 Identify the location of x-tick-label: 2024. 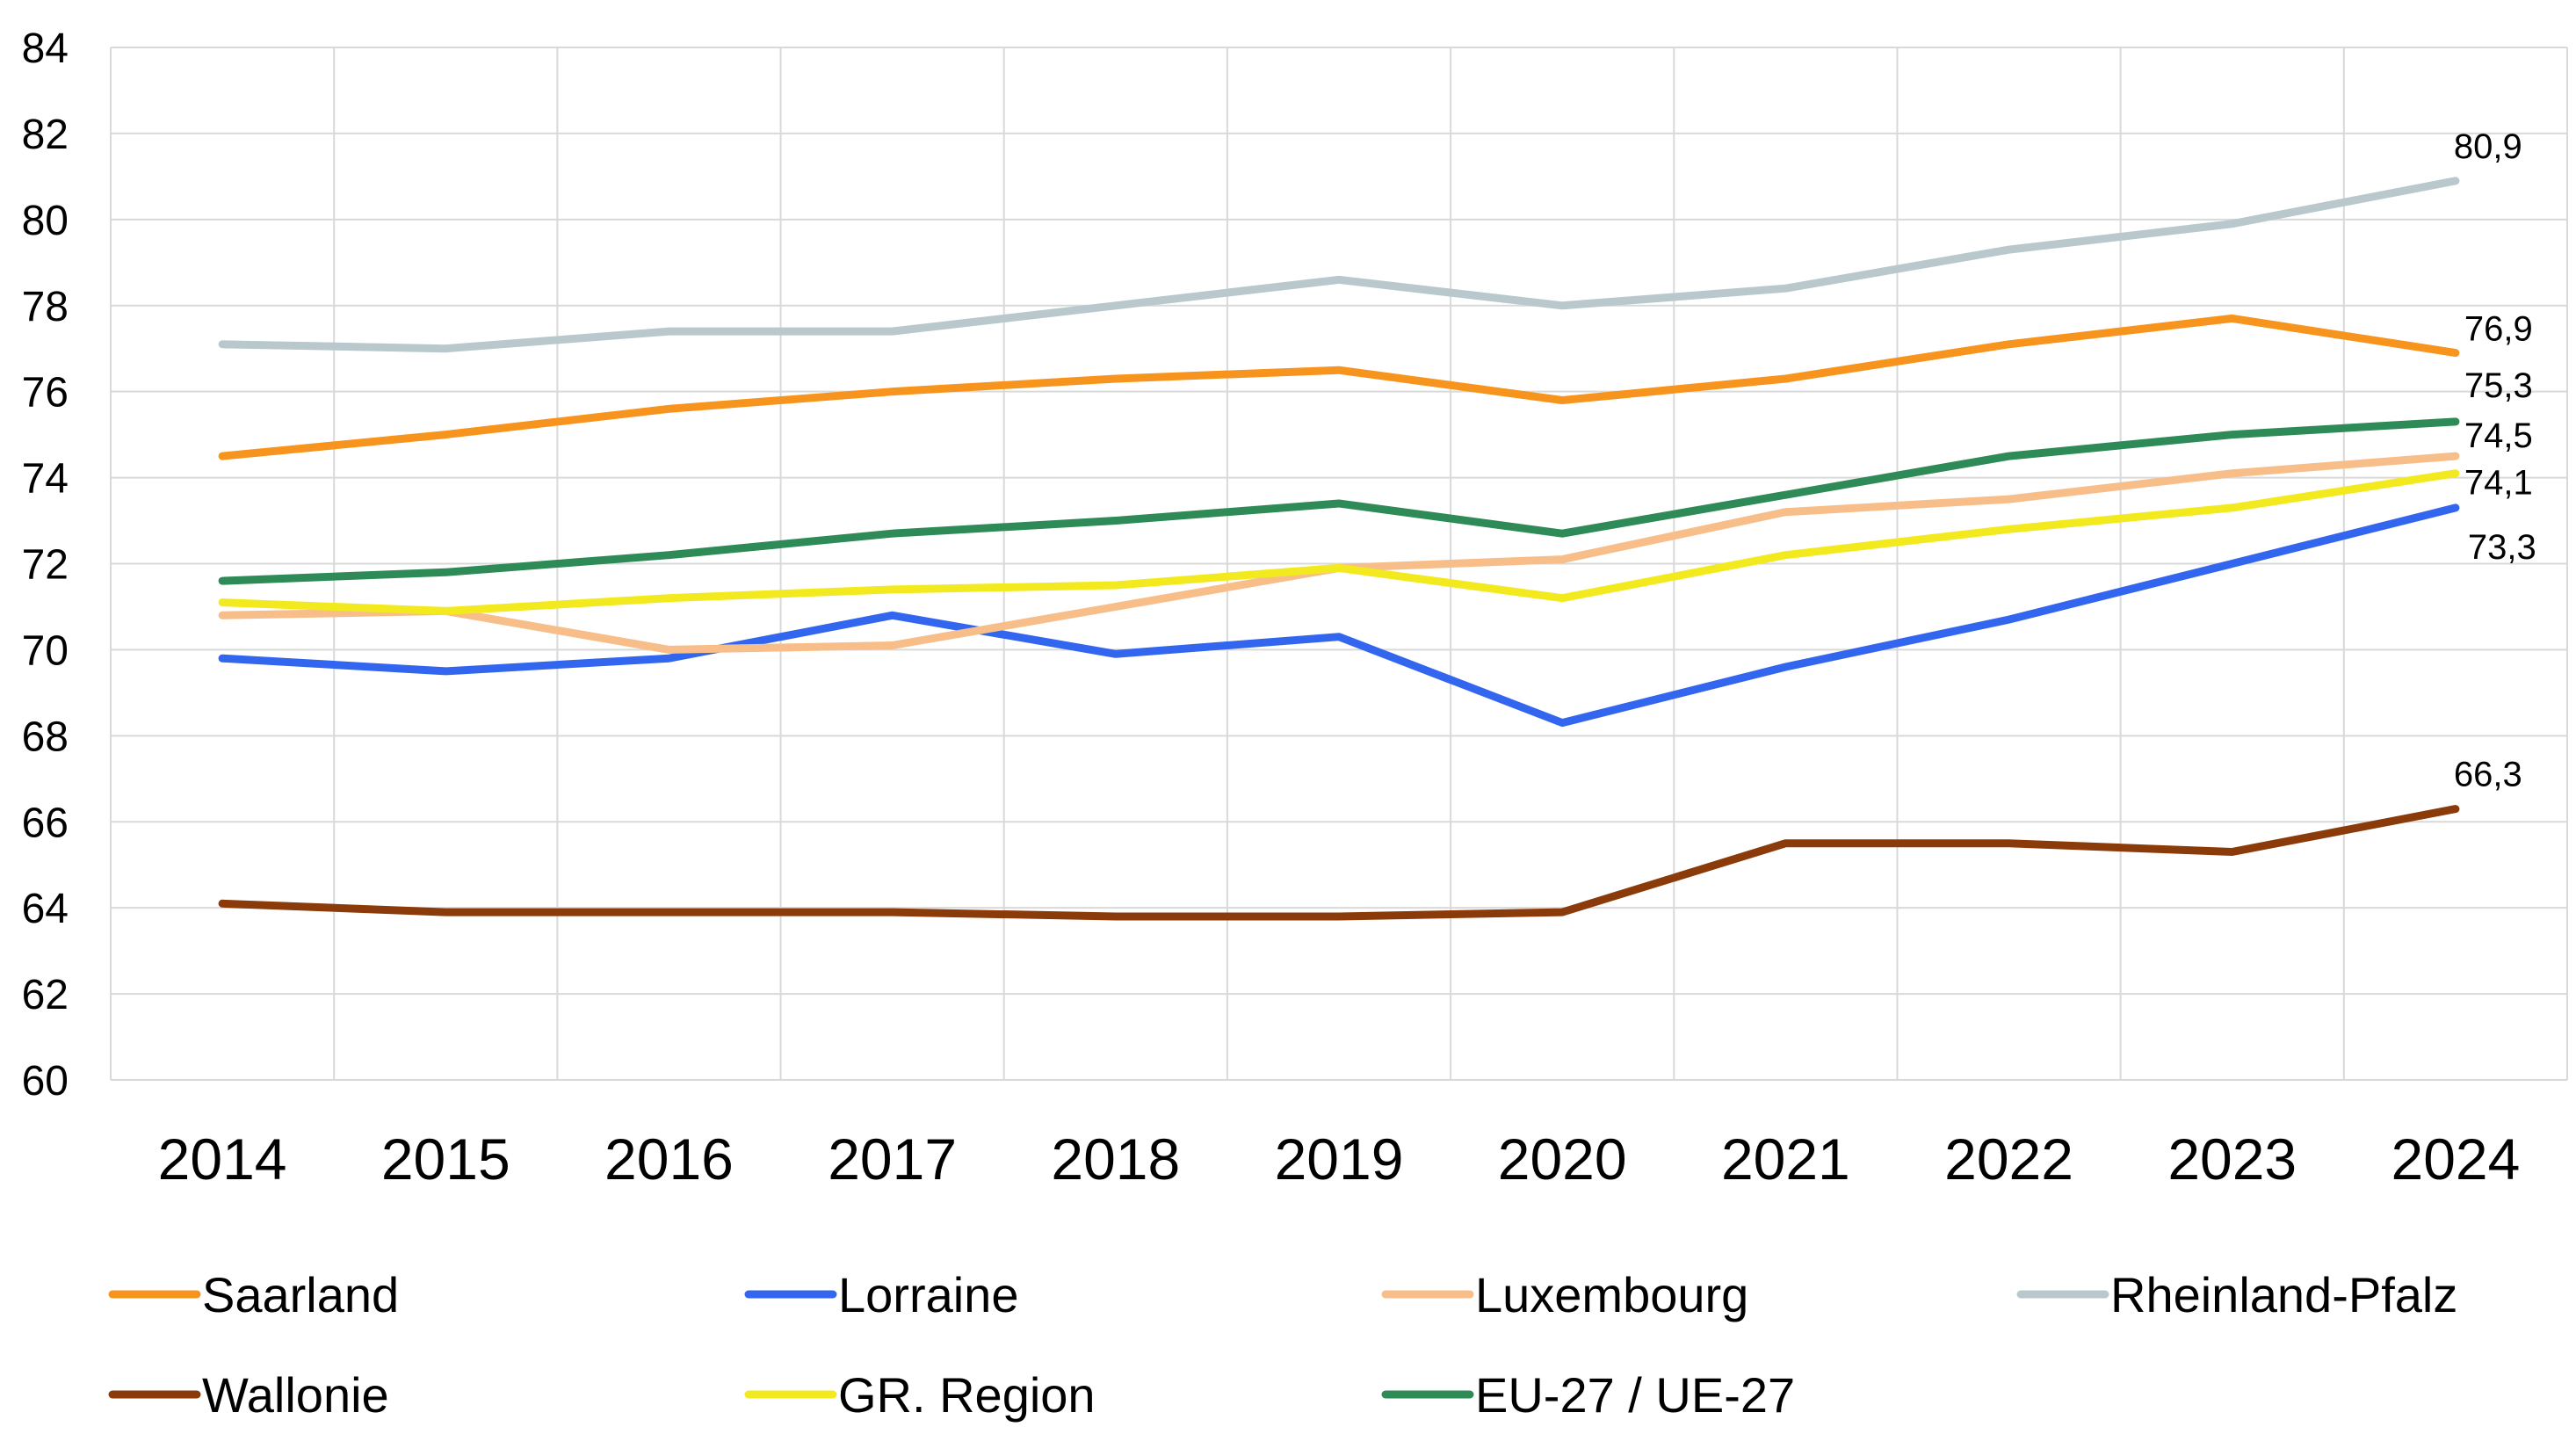
(2455, 1159).